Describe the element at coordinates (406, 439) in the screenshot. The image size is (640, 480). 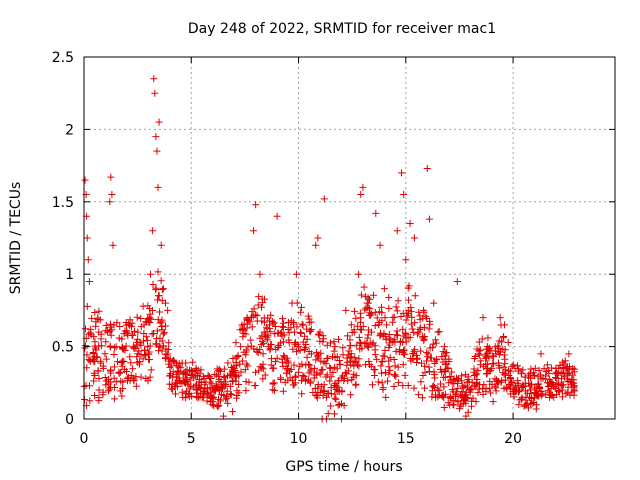
I see `x-tick-label: 15` at that location.